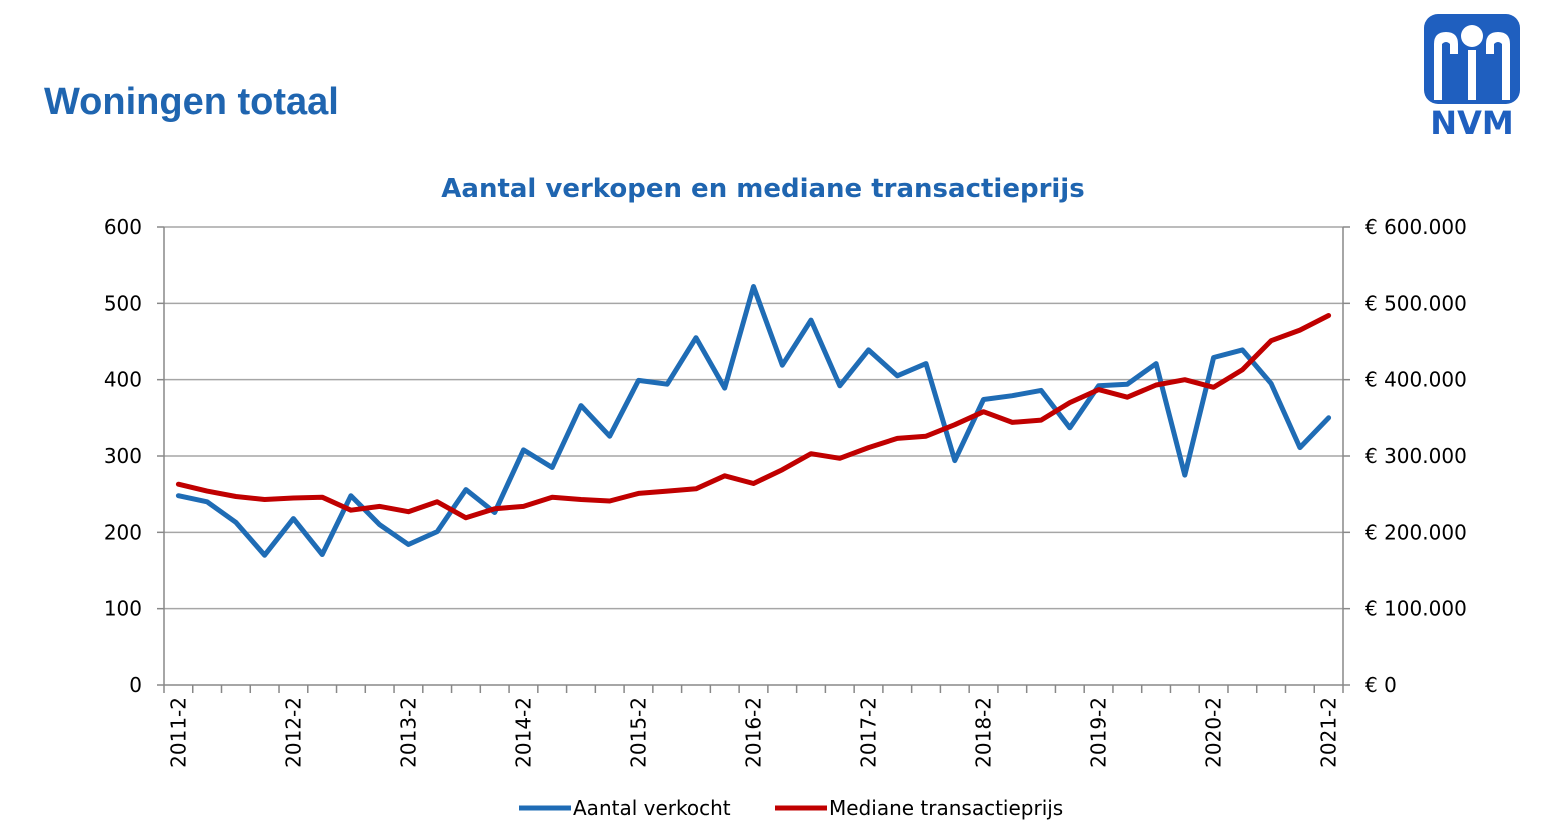 The image size is (1564, 832). I want to click on left-tick-label: 100, so click(123, 609).